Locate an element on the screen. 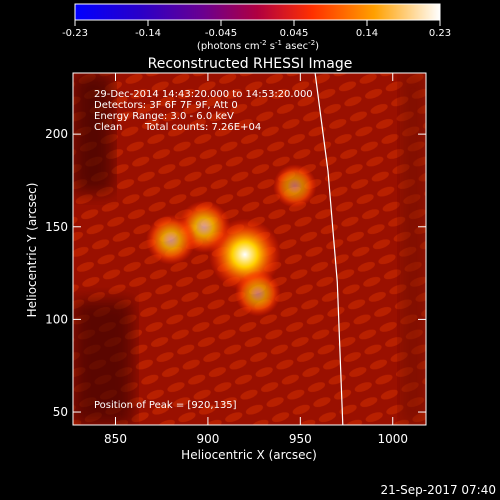  y-tick-label: 200 is located at coordinates (56, 134).